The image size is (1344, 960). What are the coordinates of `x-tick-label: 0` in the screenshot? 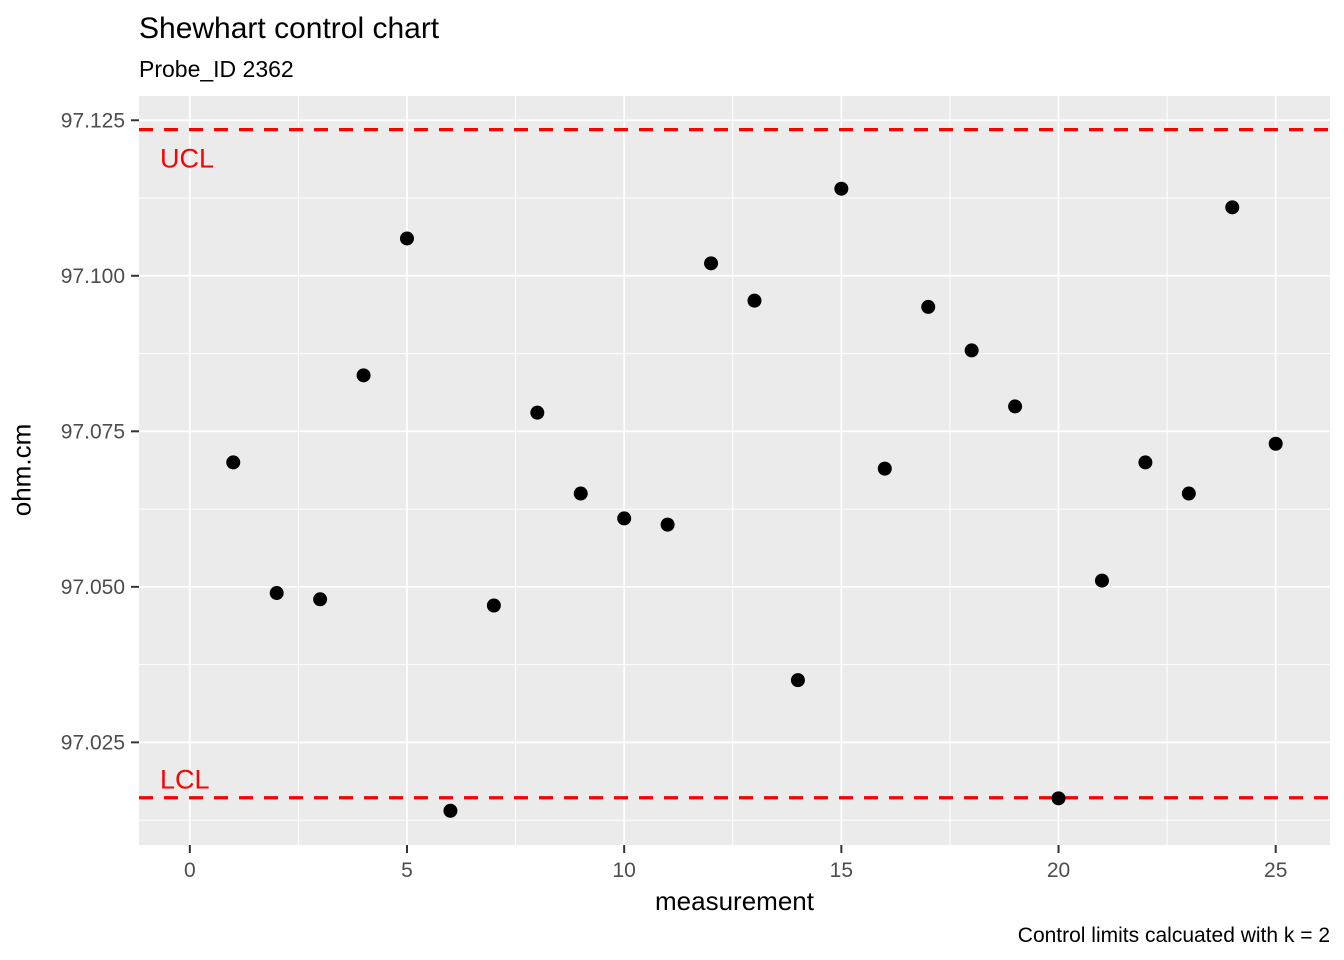 It's located at (190, 870).